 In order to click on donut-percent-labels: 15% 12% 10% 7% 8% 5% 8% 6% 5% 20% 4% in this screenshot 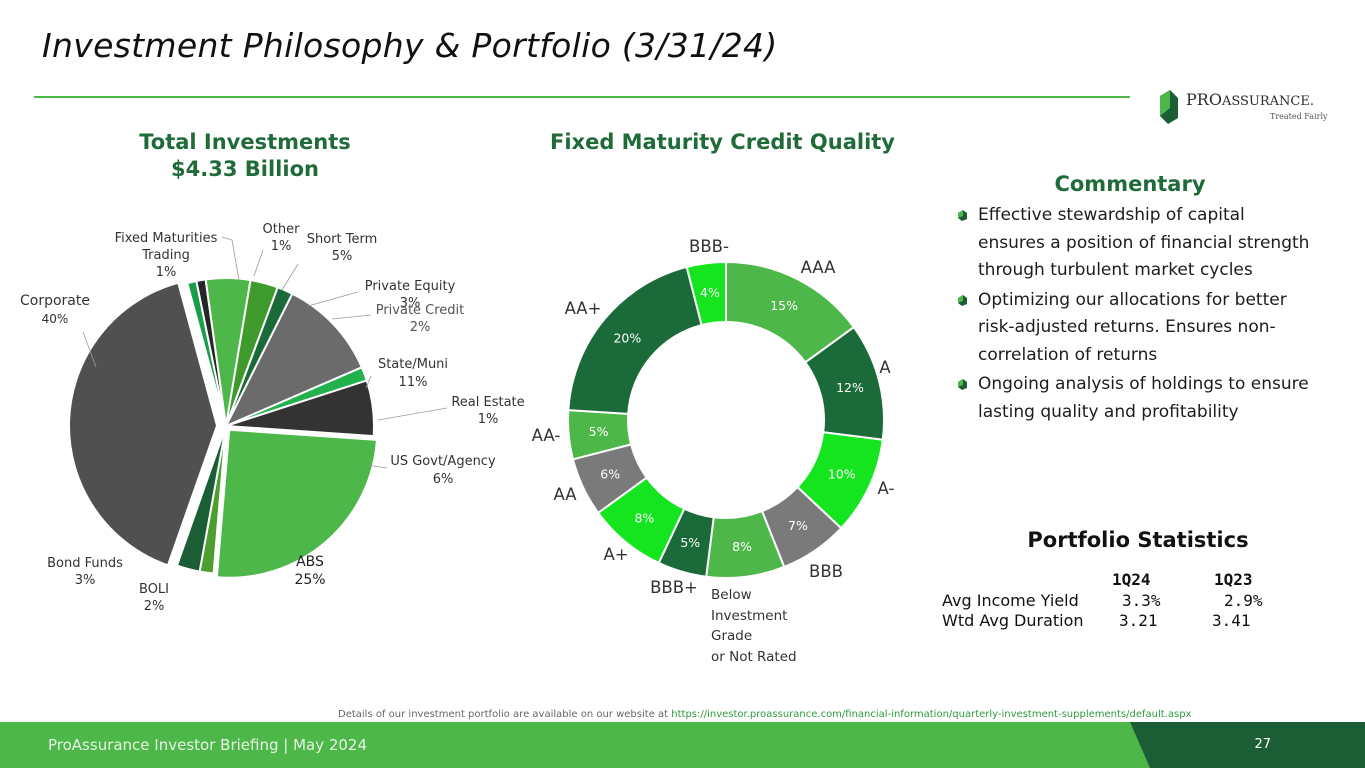, I will do `click(726, 419)`.